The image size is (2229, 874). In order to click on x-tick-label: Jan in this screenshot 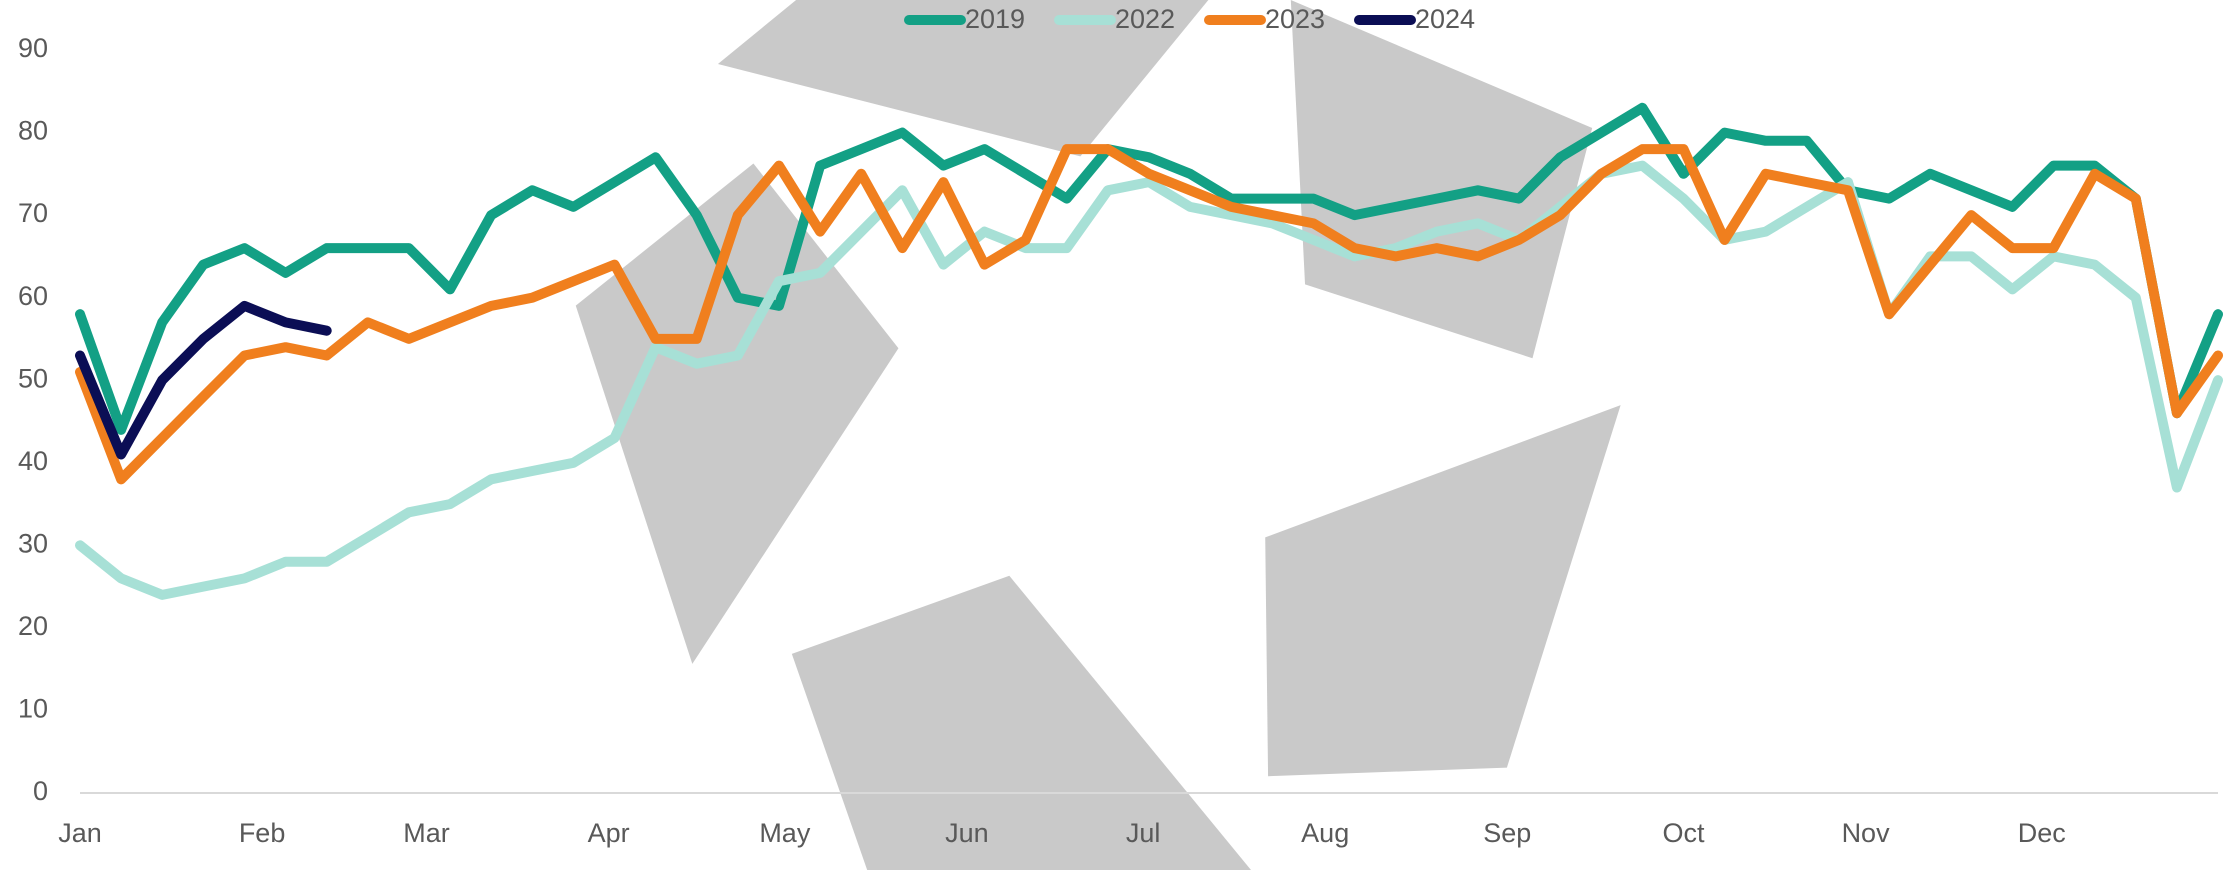, I will do `click(80, 833)`.